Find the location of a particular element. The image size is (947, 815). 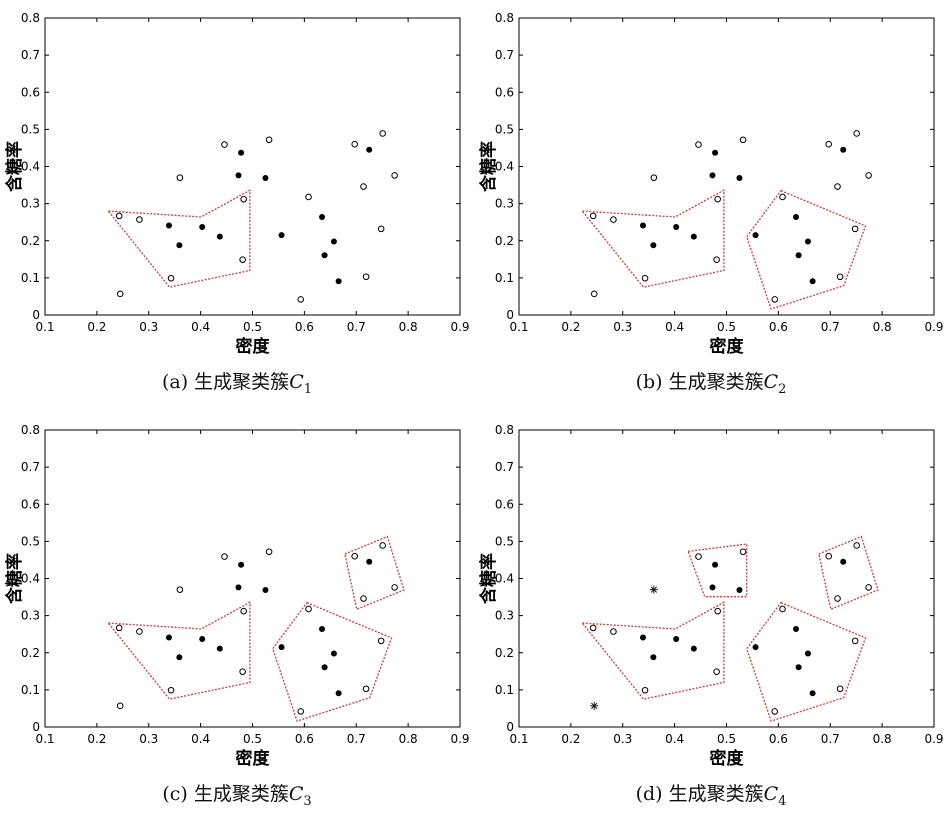

x-tick-label: 0.8 is located at coordinates (882, 327).